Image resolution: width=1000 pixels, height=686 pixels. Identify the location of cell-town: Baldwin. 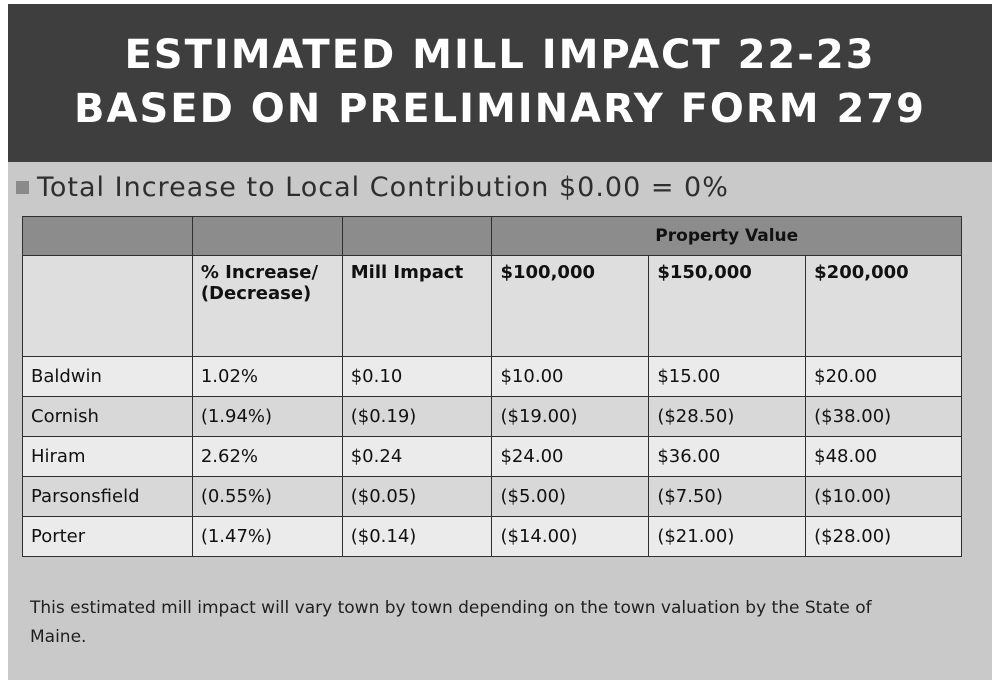
(107, 376).